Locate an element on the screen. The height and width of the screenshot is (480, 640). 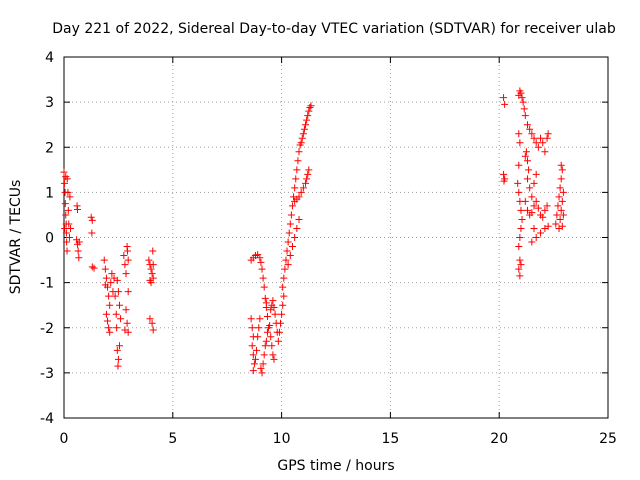
x-tick-label: 20 is located at coordinates (499, 439).